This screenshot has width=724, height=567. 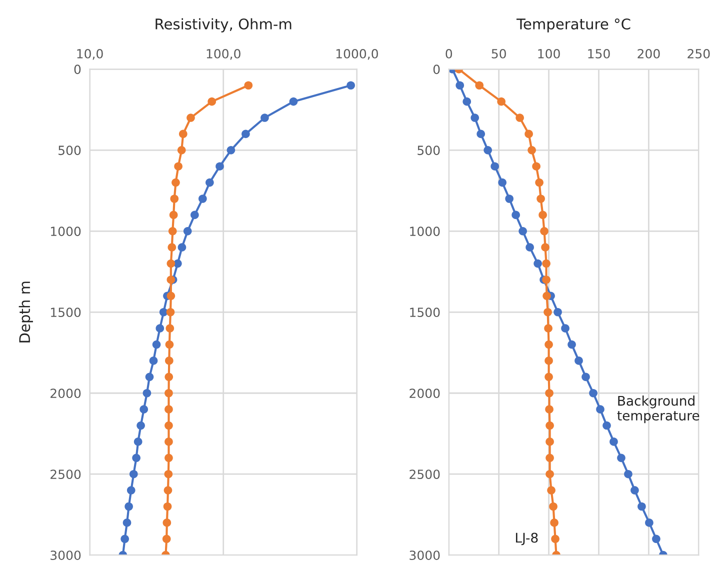 I want to click on x-tick-label: 200, so click(x=649, y=53).